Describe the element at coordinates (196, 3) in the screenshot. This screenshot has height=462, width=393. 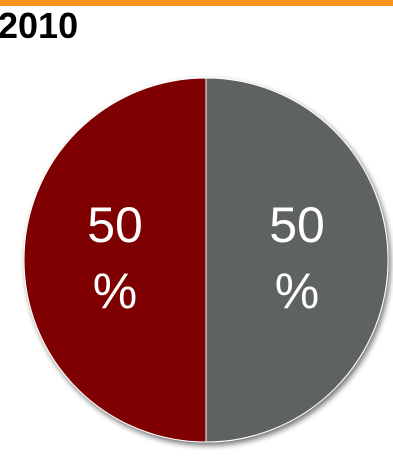
I see `top-accent-bar` at that location.